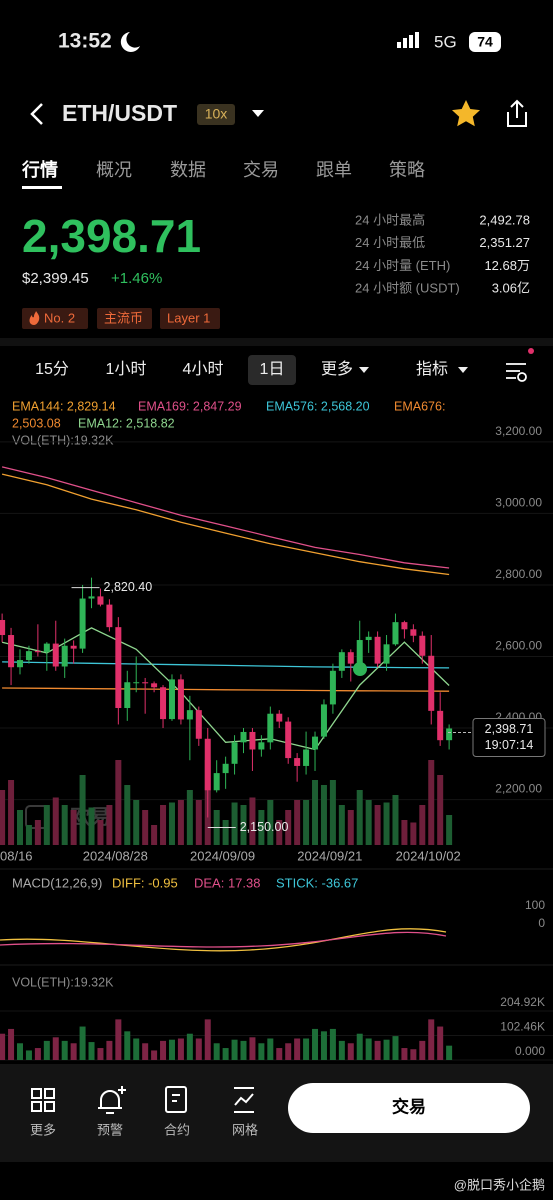  What do you see at coordinates (16, 855) in the screenshot?
I see `x-tick-label: 08/16` at bounding box center [16, 855].